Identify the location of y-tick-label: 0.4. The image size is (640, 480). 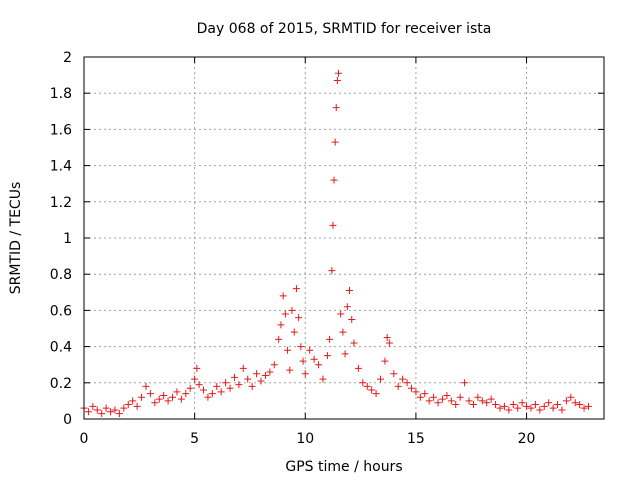
(61, 348).